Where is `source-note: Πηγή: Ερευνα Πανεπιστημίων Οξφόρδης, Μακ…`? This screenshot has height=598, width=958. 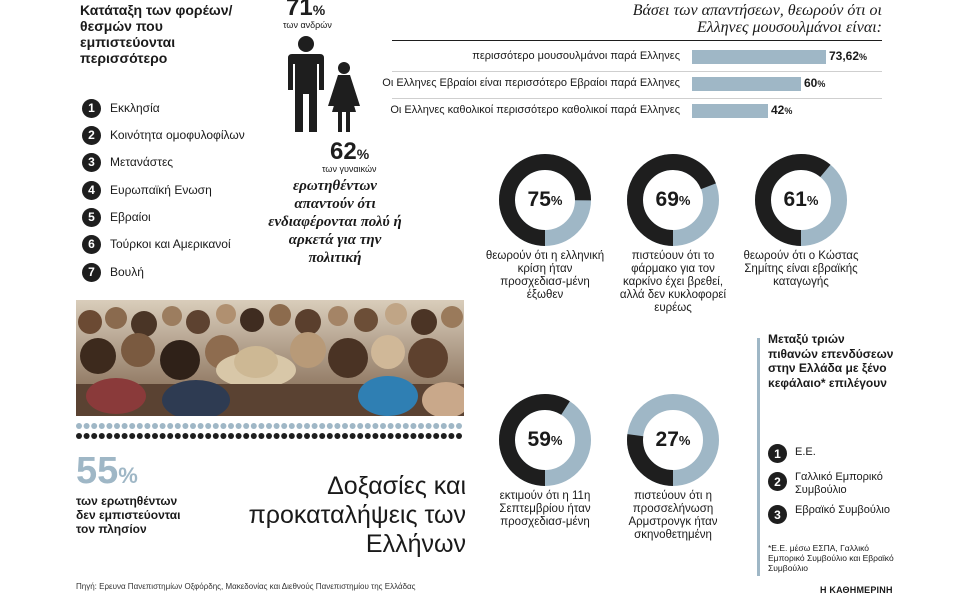
source-note: Πηγή: Ερευνα Πανεπιστημίων Οξφόρδης, Μακ… is located at coordinates (246, 586).